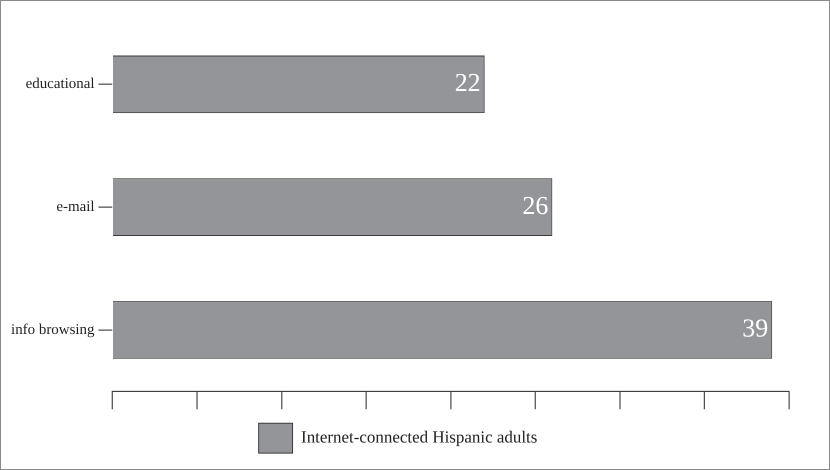  What do you see at coordinates (755, 328) in the screenshot?
I see `data-label: 39` at bounding box center [755, 328].